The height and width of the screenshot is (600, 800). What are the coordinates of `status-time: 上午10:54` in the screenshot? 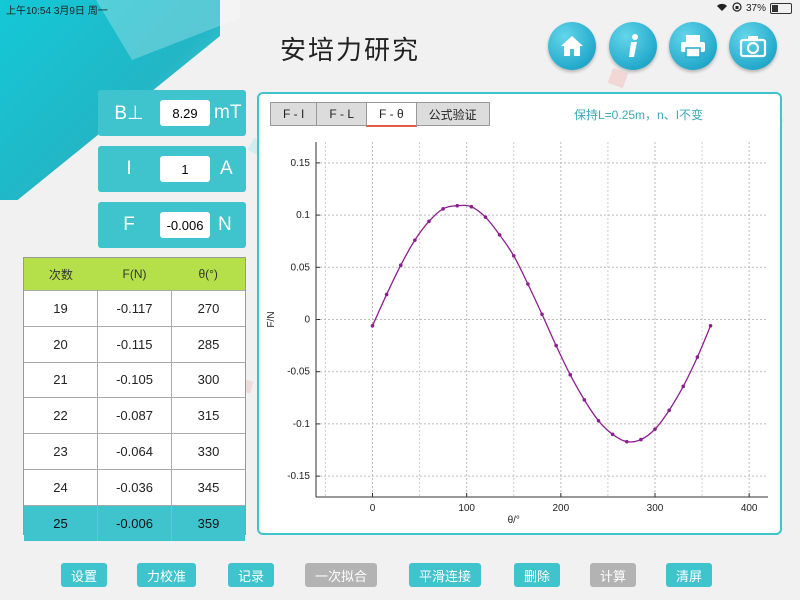 It's located at (29, 11).